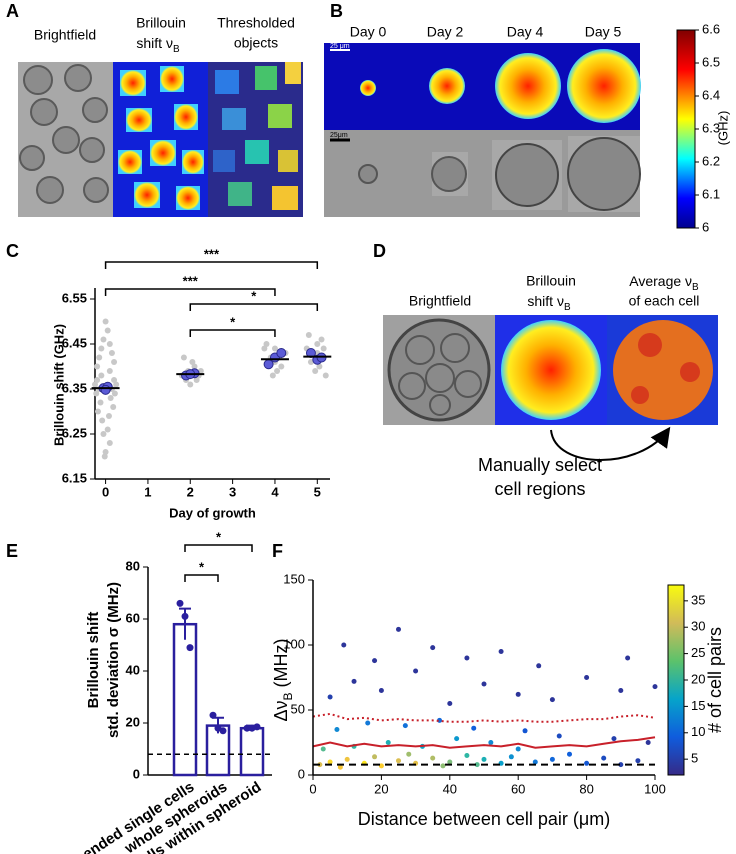 The height and width of the screenshot is (854, 736). Describe the element at coordinates (686, 129) in the screenshot. I see `colorbar` at that location.